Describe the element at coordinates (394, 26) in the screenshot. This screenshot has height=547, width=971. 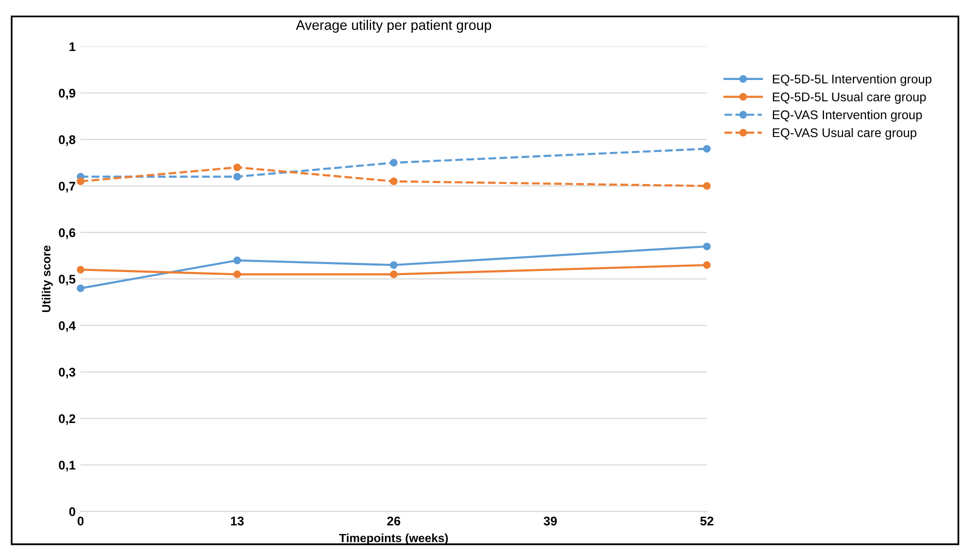
I see `chart-title: Average utility per patient group` at that location.